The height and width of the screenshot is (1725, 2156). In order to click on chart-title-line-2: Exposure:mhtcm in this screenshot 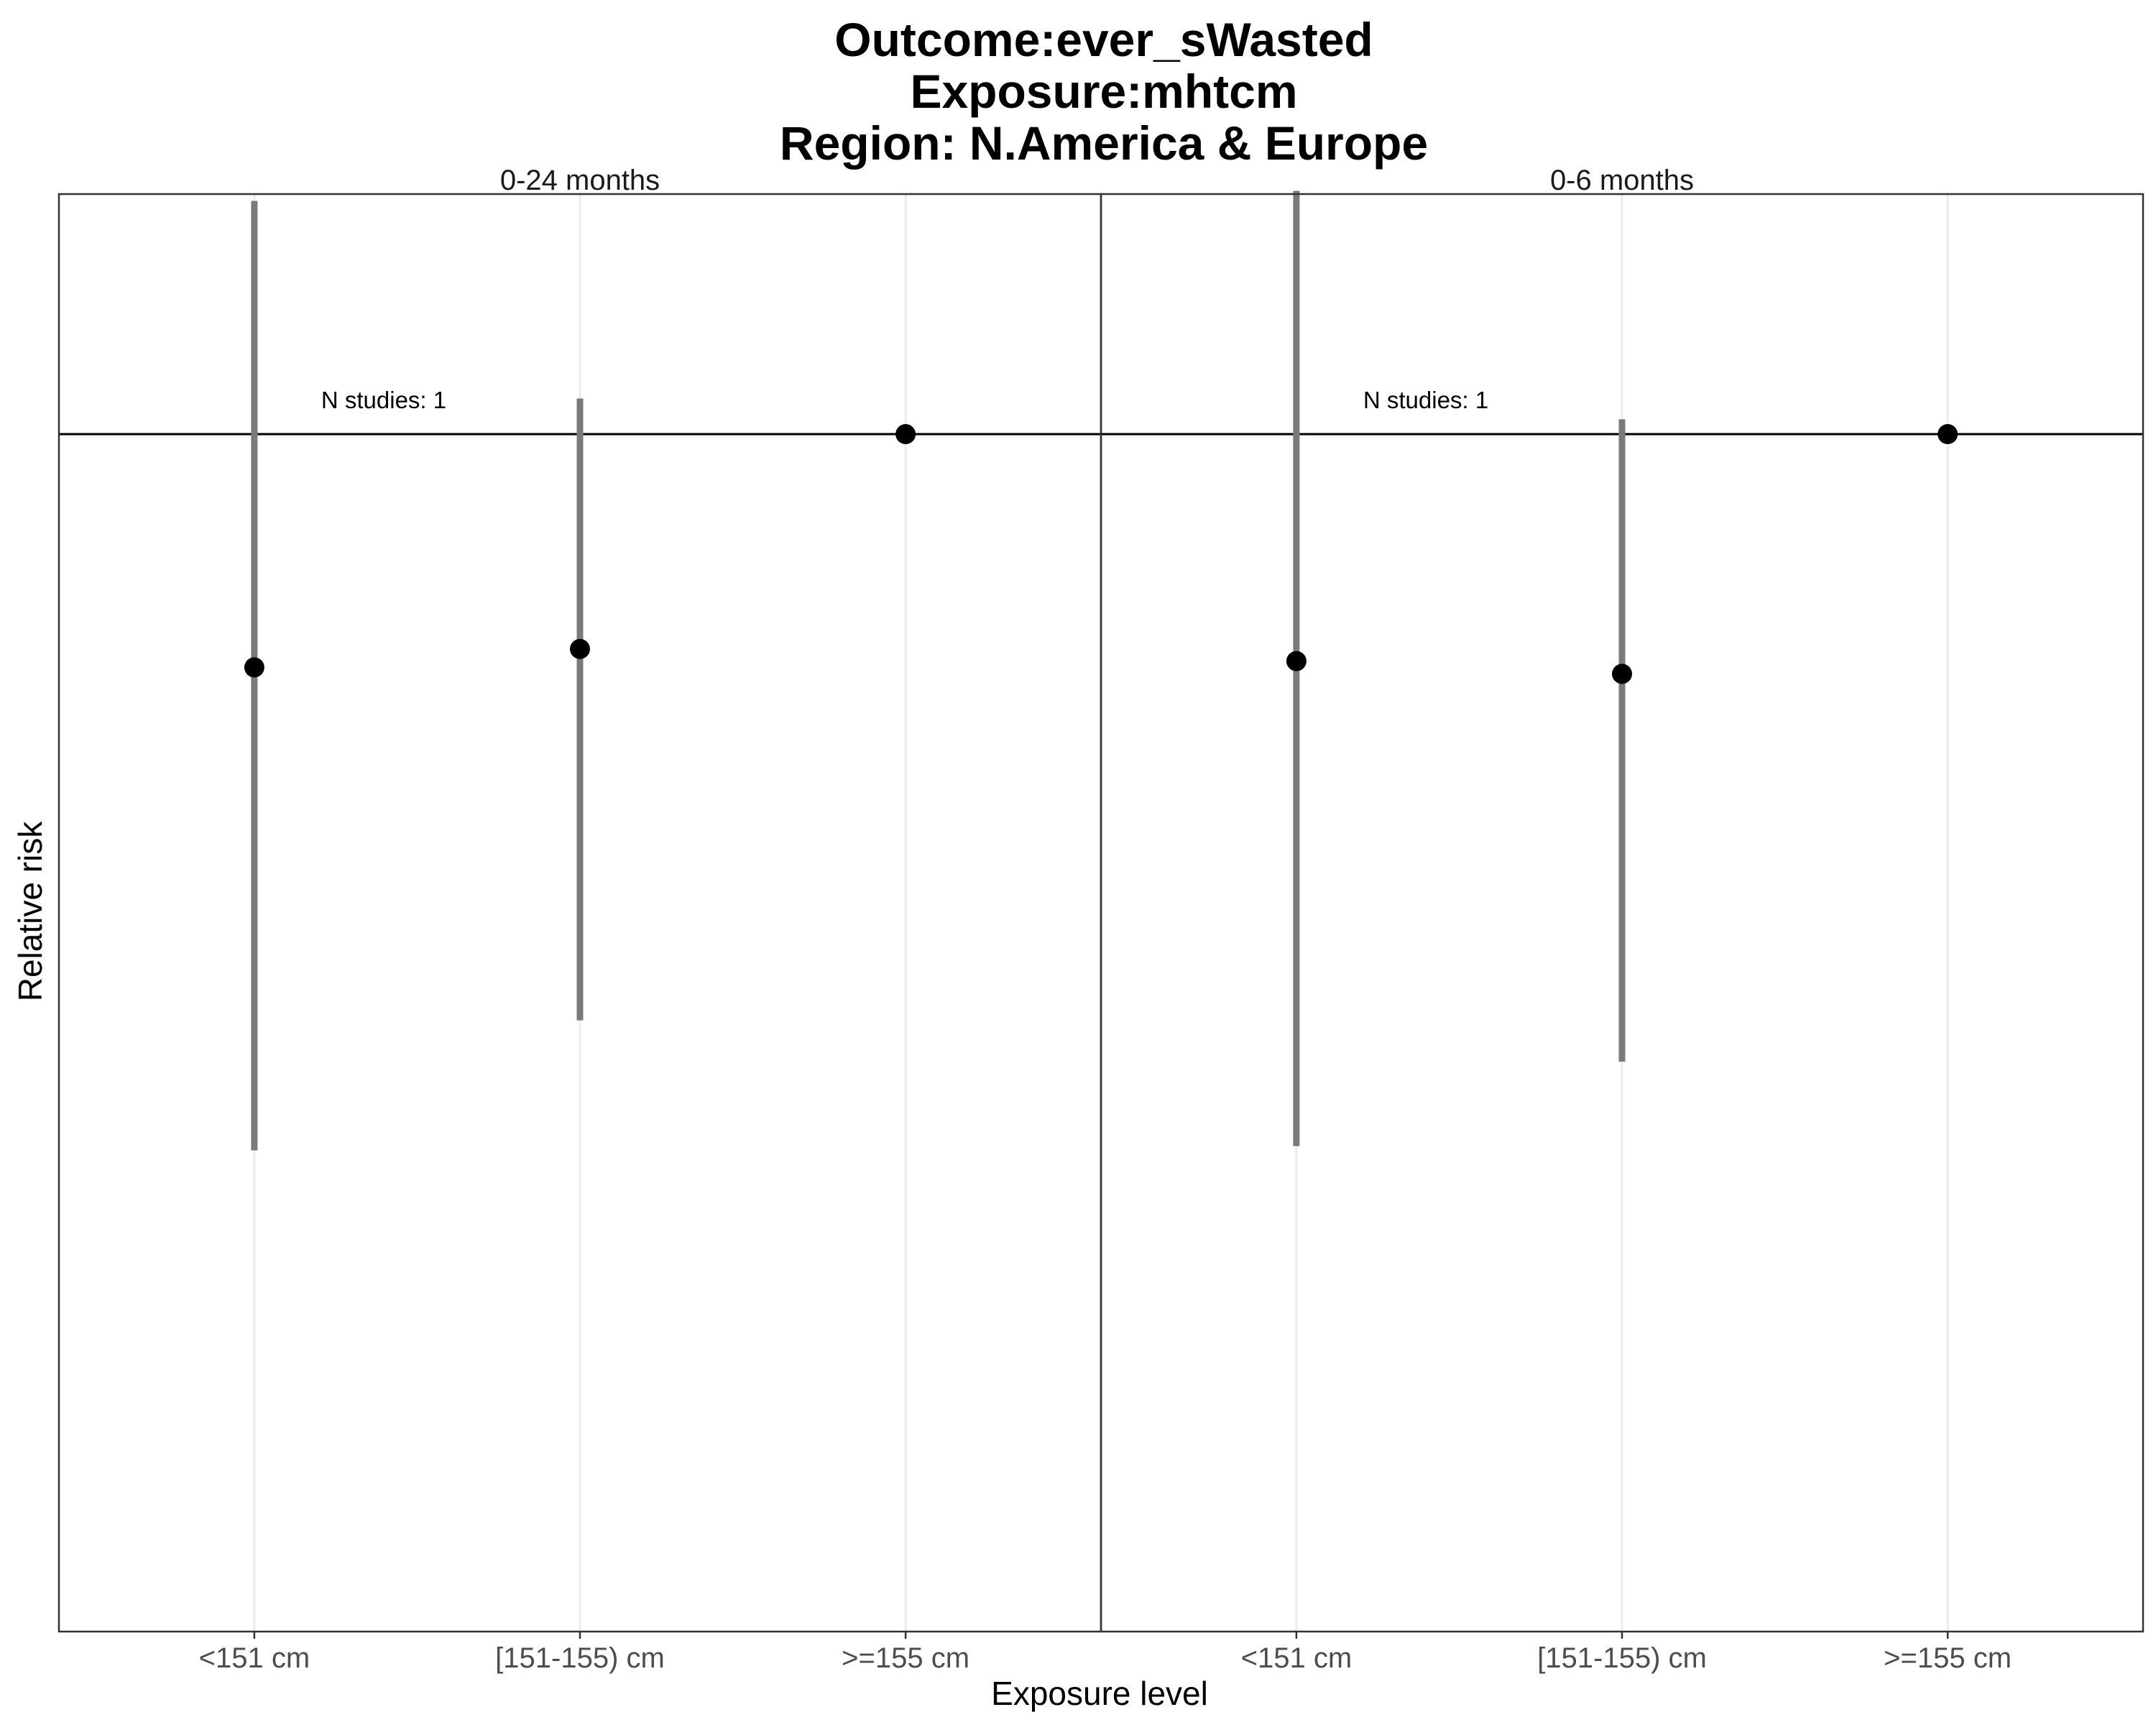, I will do `click(1103, 91)`.